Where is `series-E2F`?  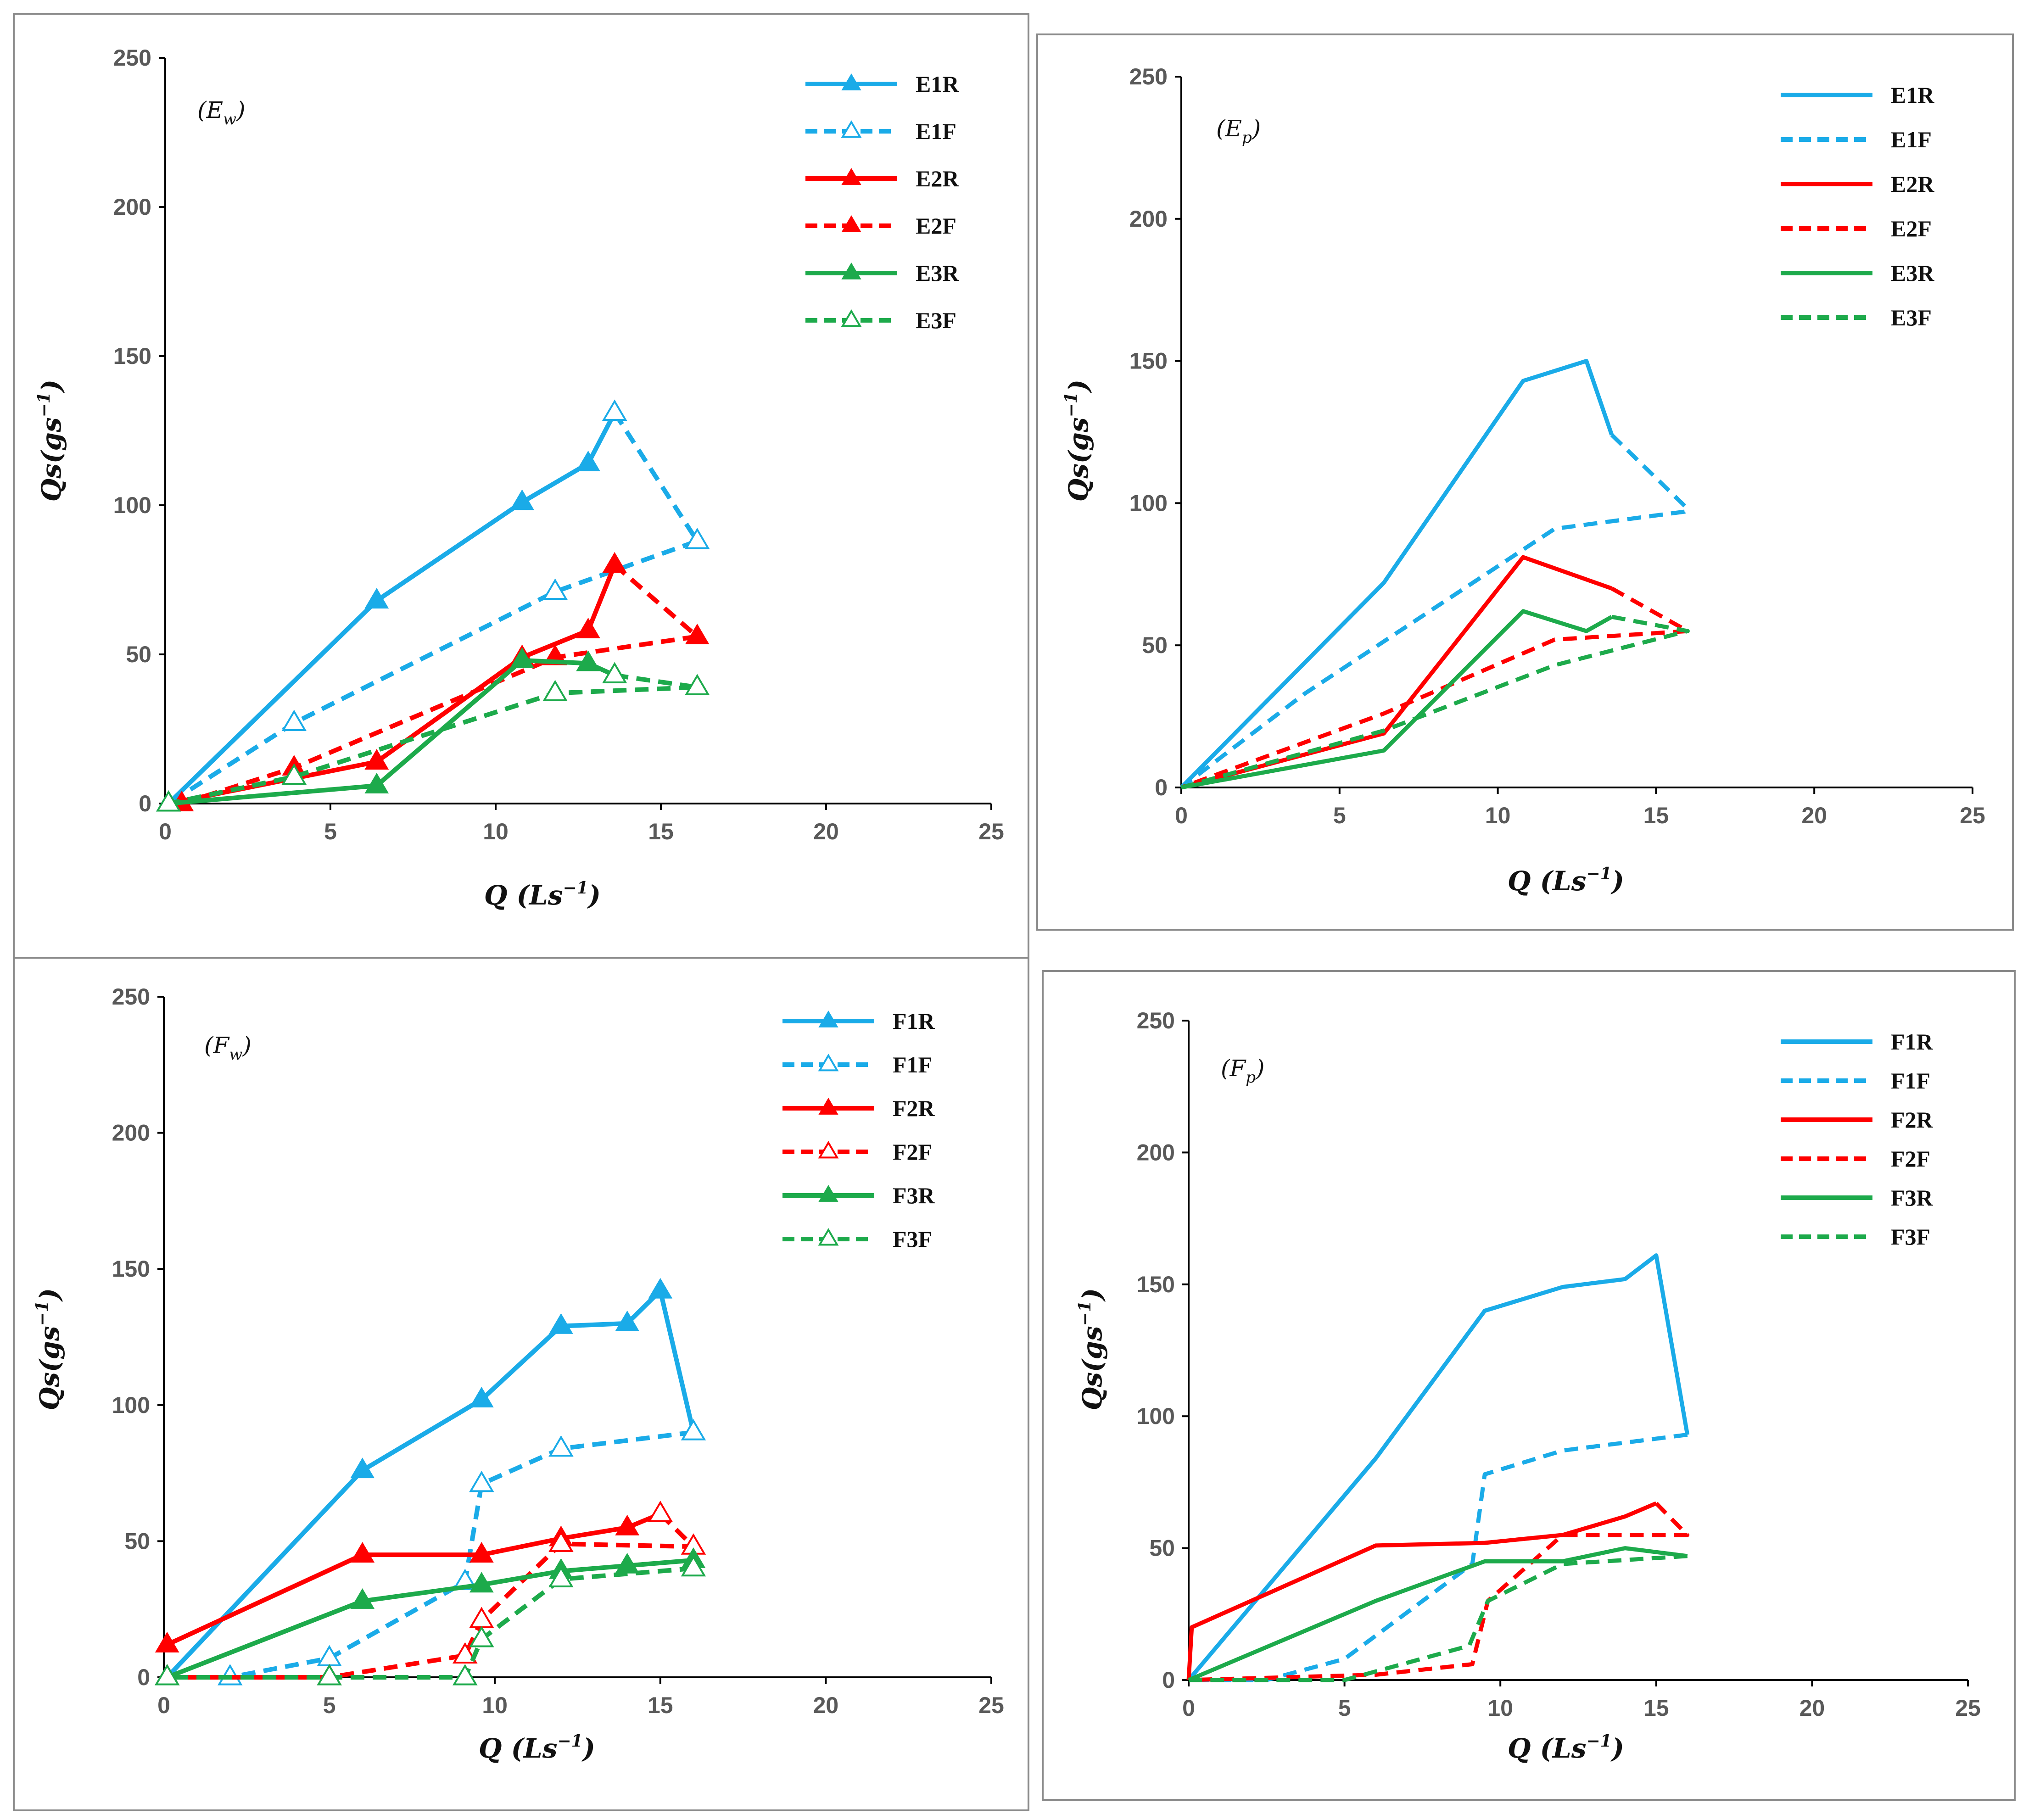
series-E2F is located at coordinates (439, 681).